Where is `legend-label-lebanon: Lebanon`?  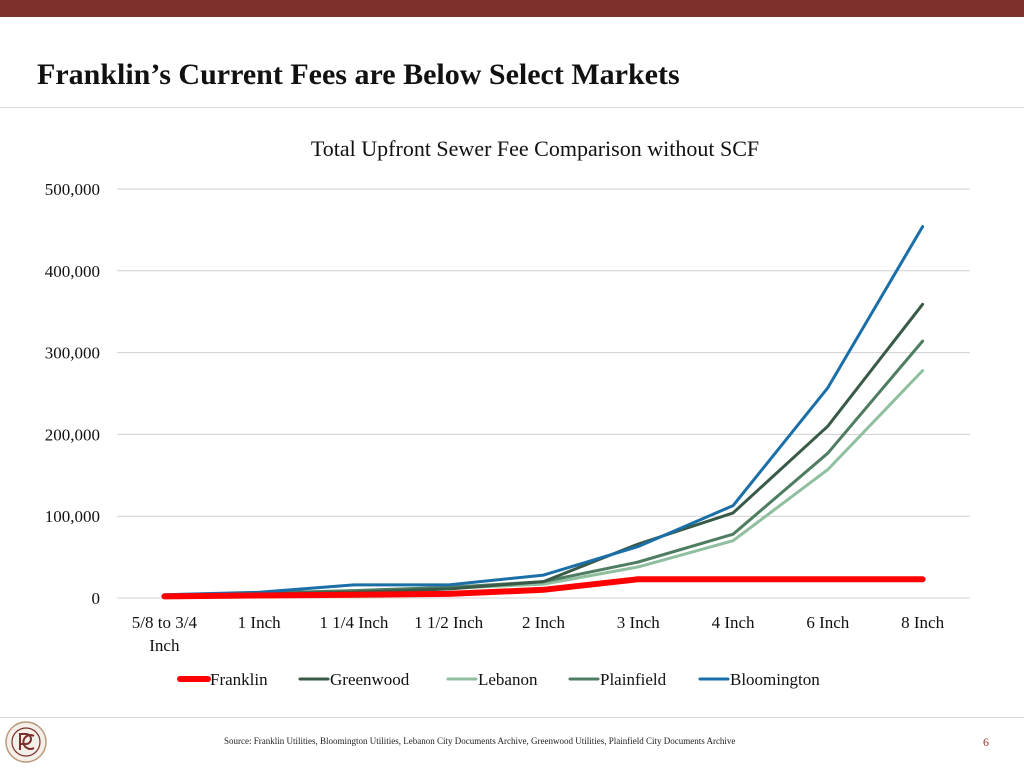
legend-label-lebanon: Lebanon is located at coordinates (508, 679).